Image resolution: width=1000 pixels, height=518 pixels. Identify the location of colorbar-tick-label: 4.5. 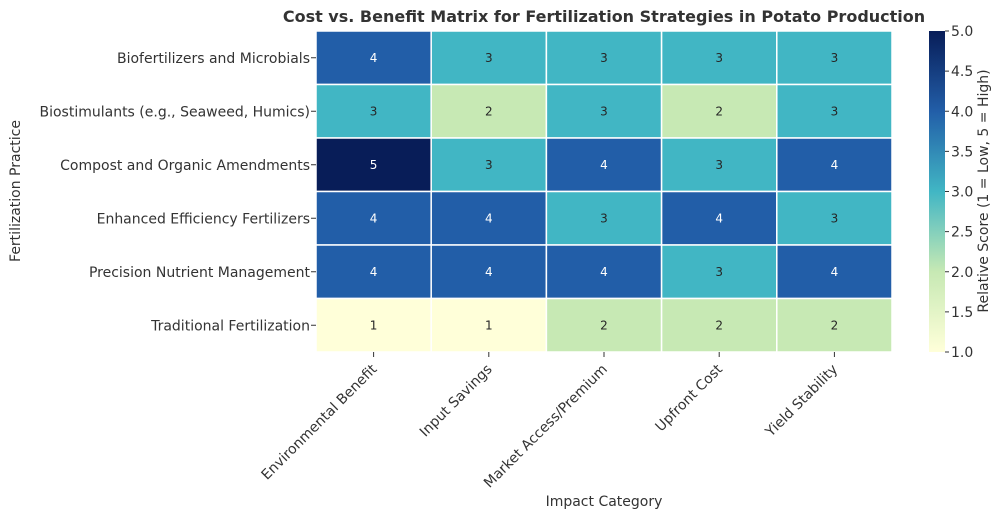
(962, 72).